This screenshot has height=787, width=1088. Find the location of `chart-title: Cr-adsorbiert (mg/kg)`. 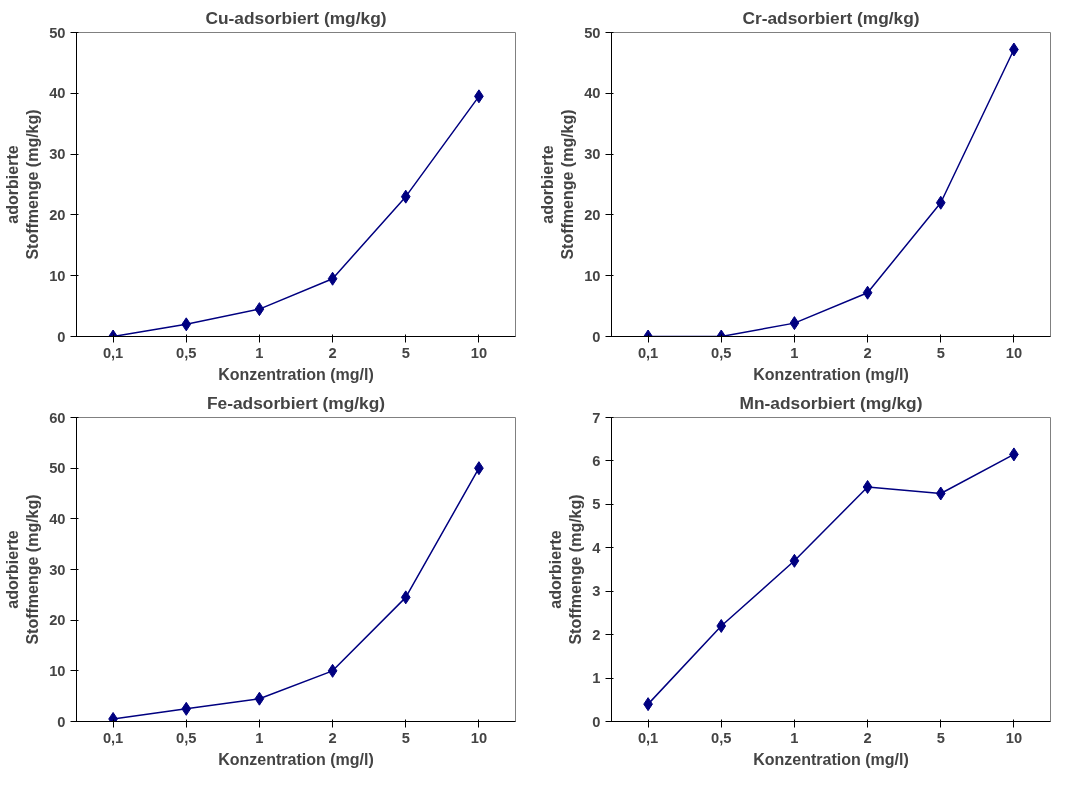

chart-title: Cr-adsorbiert (mg/kg) is located at coordinates (831, 17).